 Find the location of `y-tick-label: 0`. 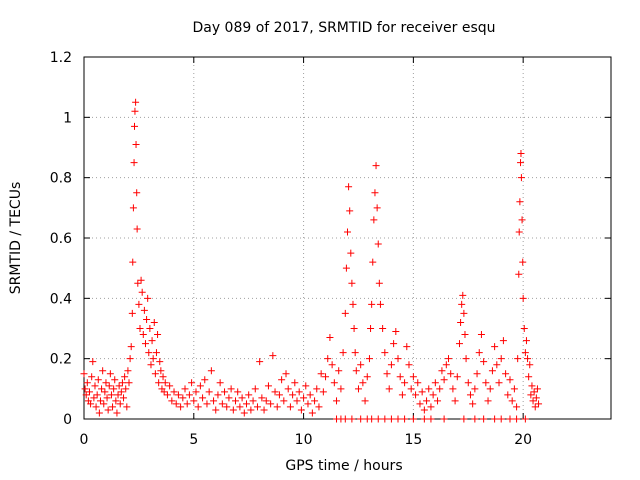

y-tick-label: 0 is located at coordinates (67, 420).